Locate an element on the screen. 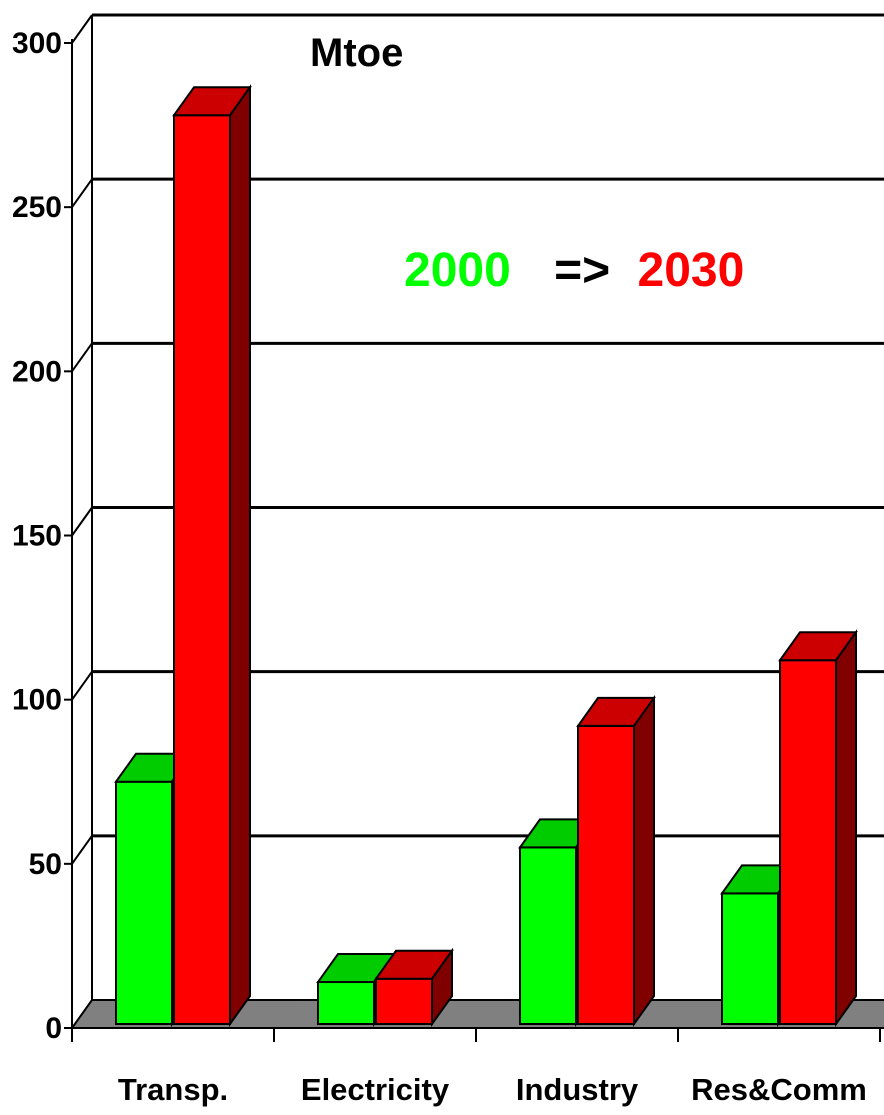 The height and width of the screenshot is (1115, 884). y-tick-label: 50 is located at coordinates (45, 864).